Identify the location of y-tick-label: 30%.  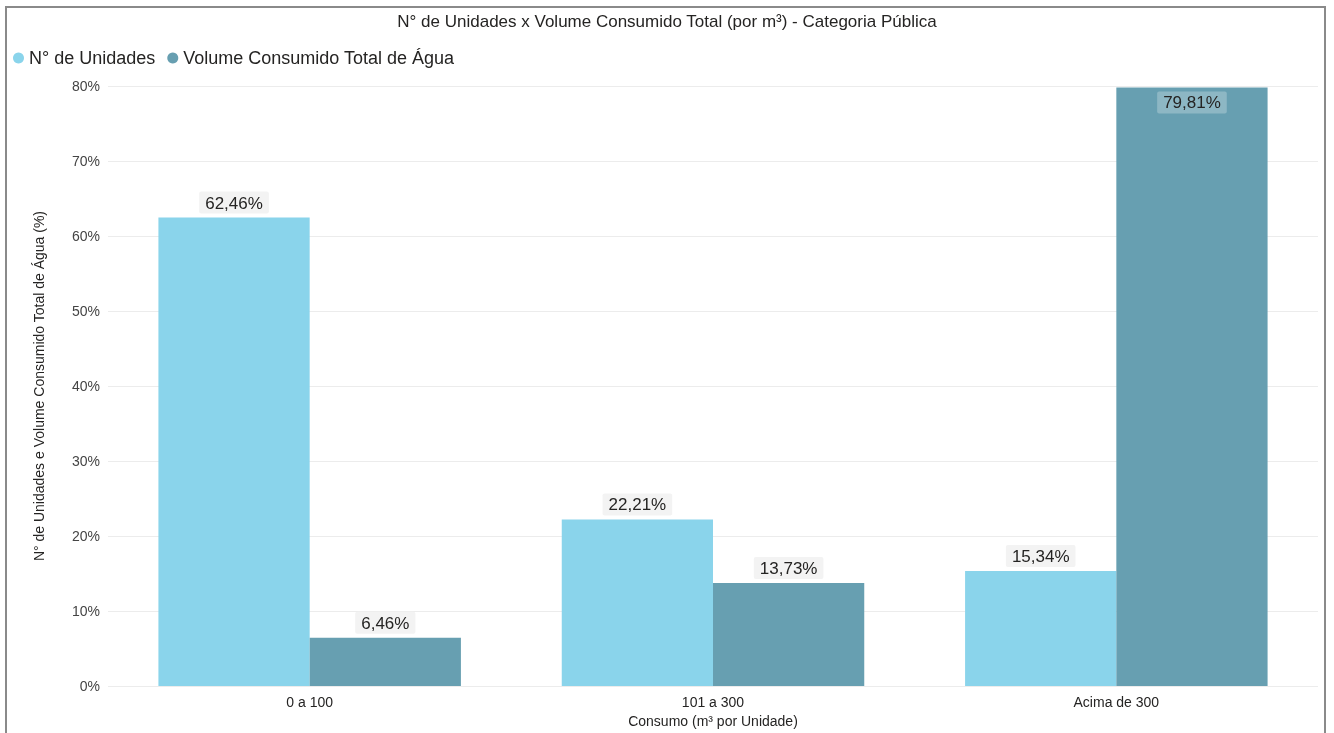
(85, 461).